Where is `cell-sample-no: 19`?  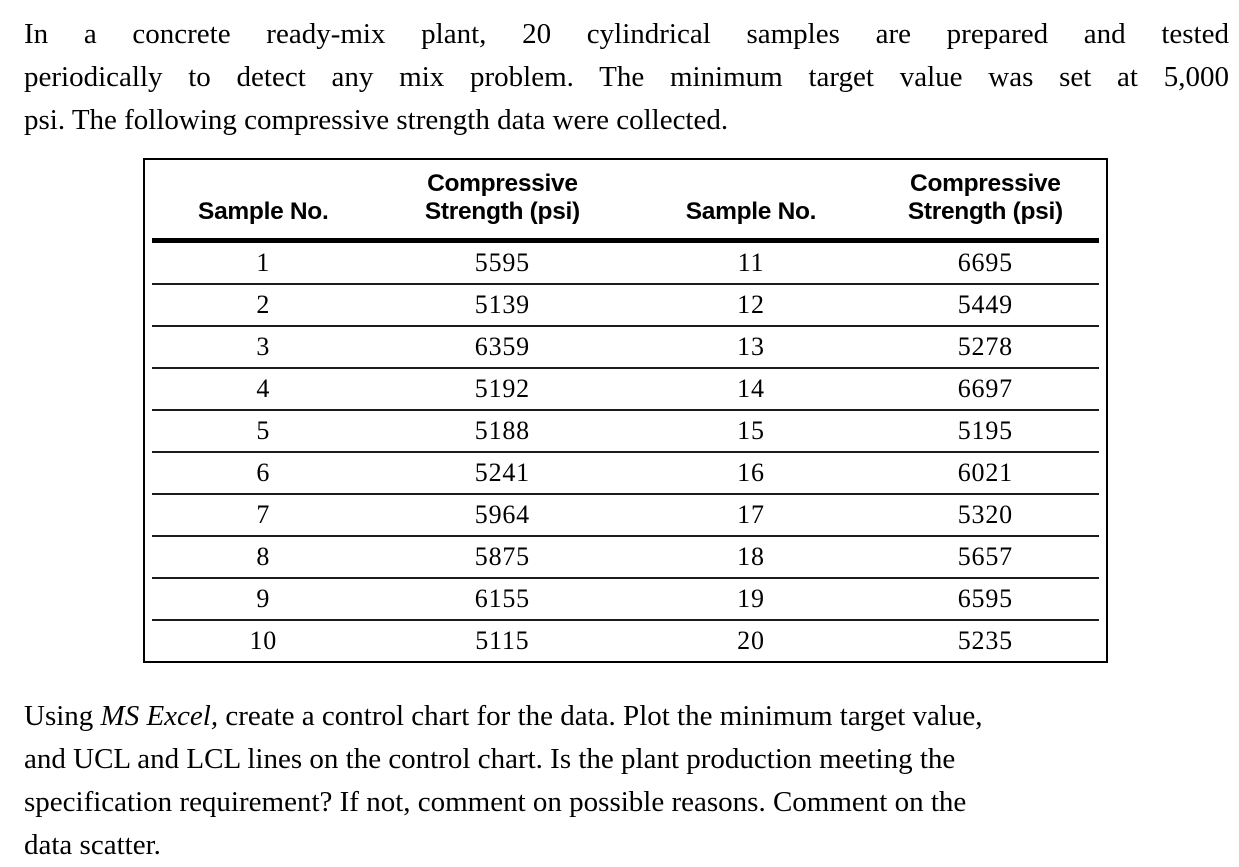
cell-sample-no: 19 is located at coordinates (751, 598).